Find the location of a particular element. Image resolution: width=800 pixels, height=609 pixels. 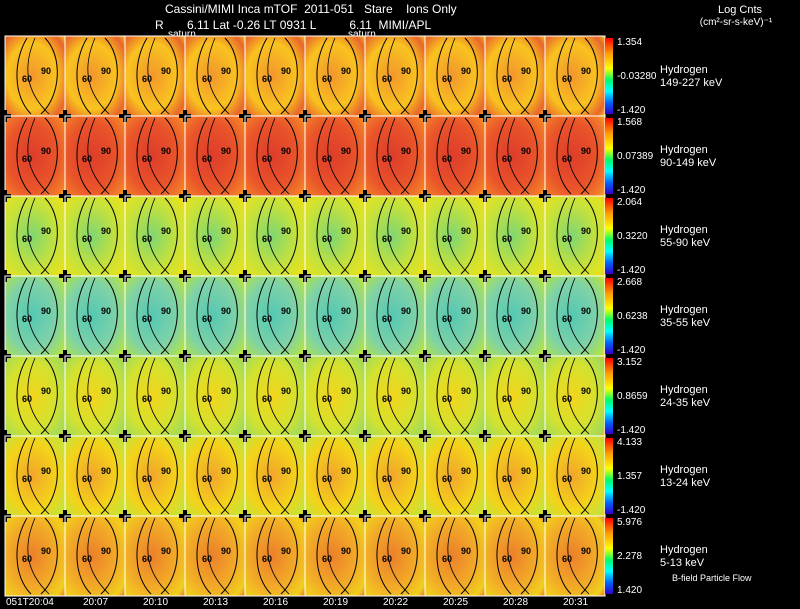

species-label: Hydrogen is located at coordinates (684, 310).